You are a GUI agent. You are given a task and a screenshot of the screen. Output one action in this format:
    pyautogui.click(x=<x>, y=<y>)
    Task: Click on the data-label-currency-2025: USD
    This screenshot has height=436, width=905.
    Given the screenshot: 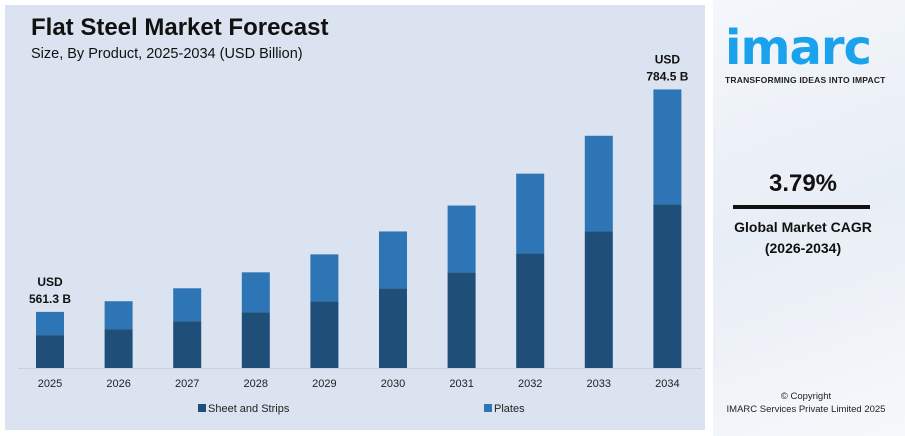 What is the action you would take?
    pyautogui.click(x=50, y=282)
    